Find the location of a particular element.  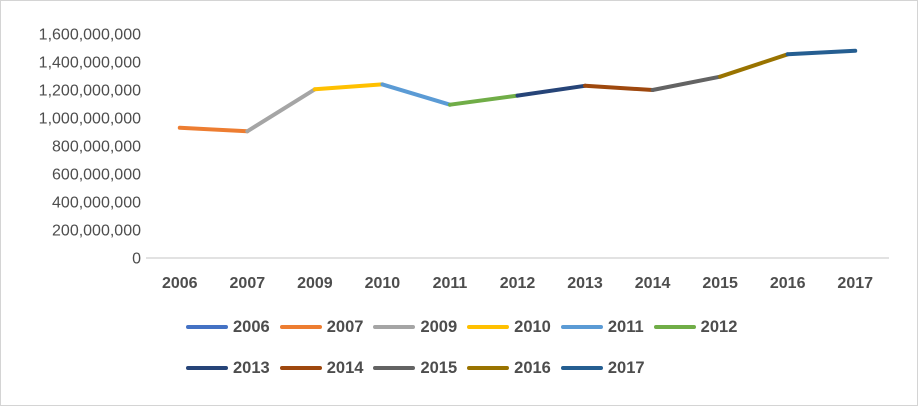

line-segment-2007 is located at coordinates (213, 129).